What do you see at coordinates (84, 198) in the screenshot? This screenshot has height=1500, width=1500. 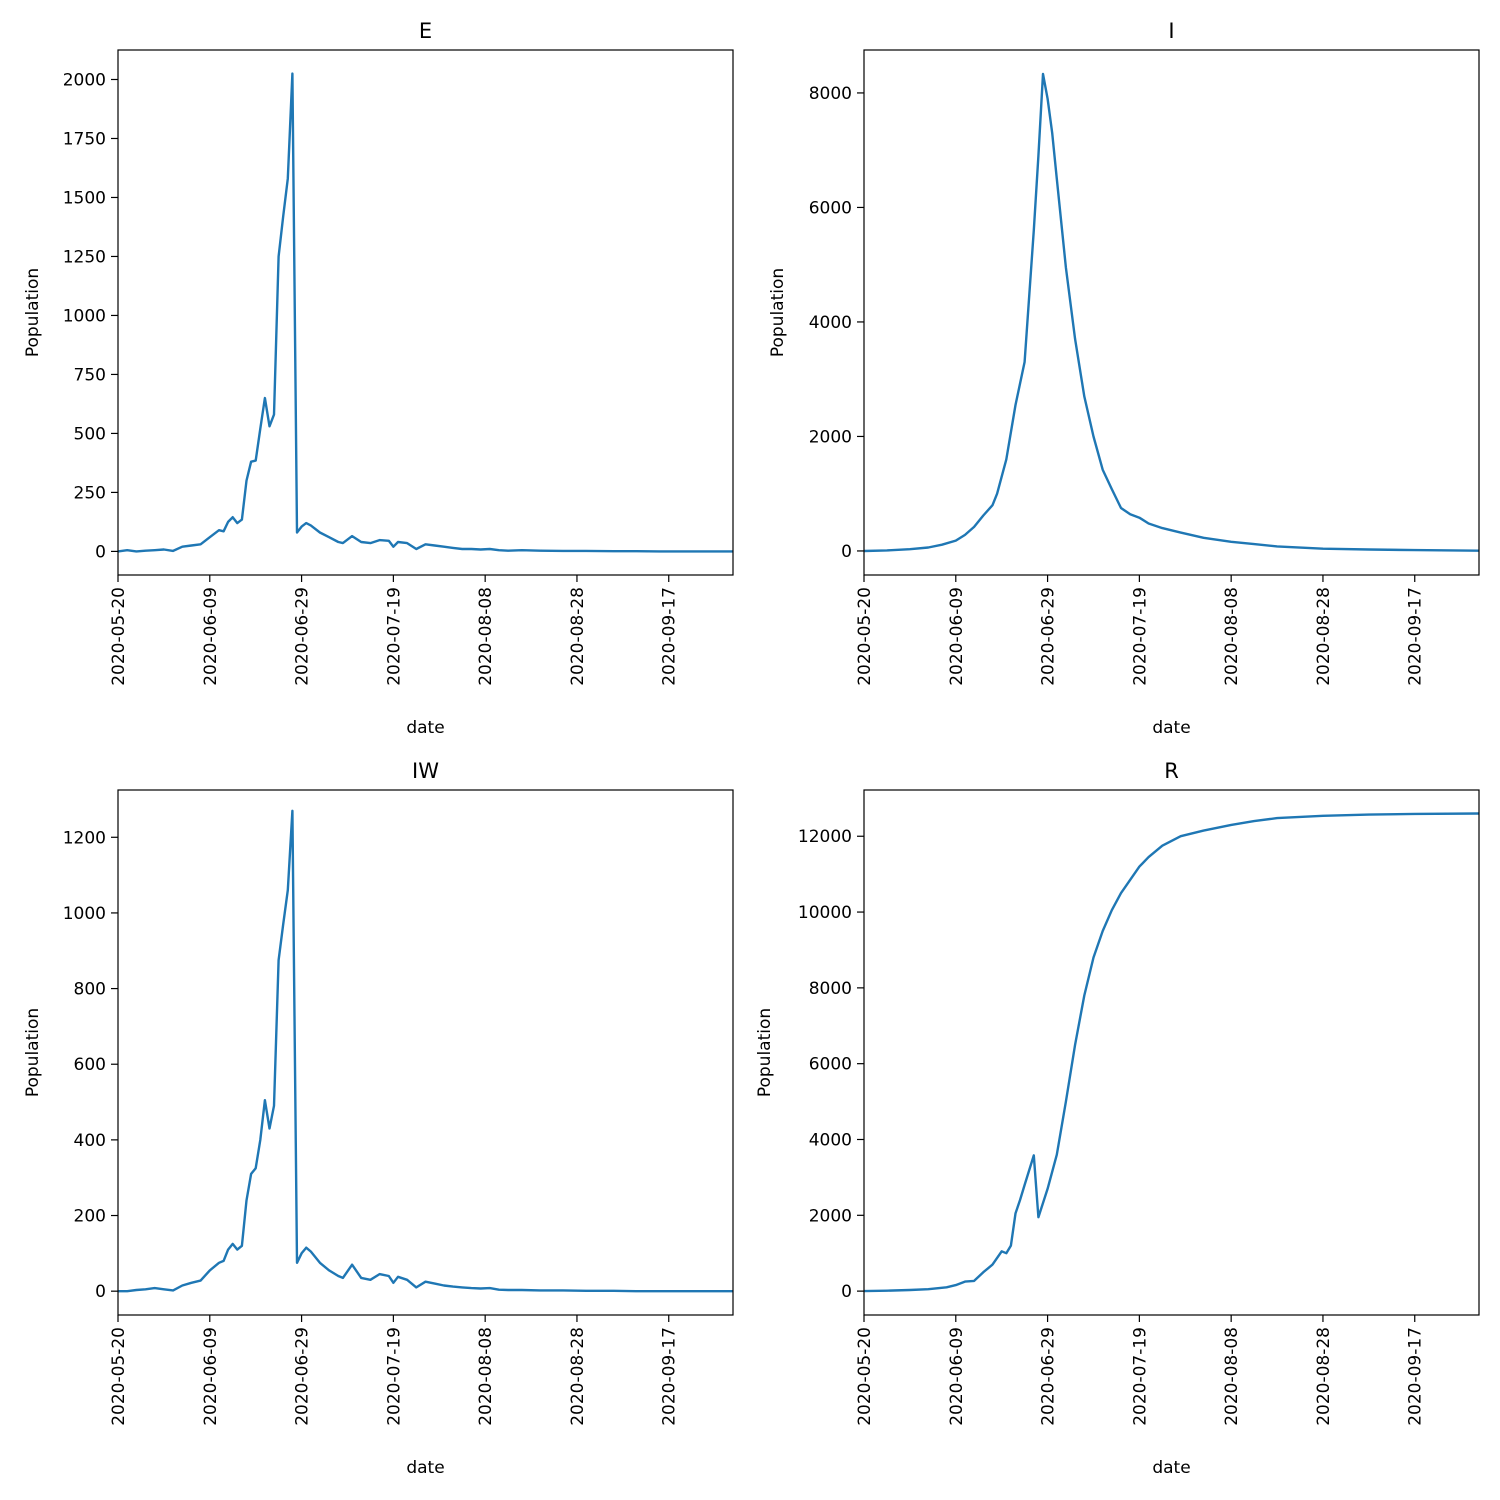 I see `y-tick-label: 1500` at bounding box center [84, 198].